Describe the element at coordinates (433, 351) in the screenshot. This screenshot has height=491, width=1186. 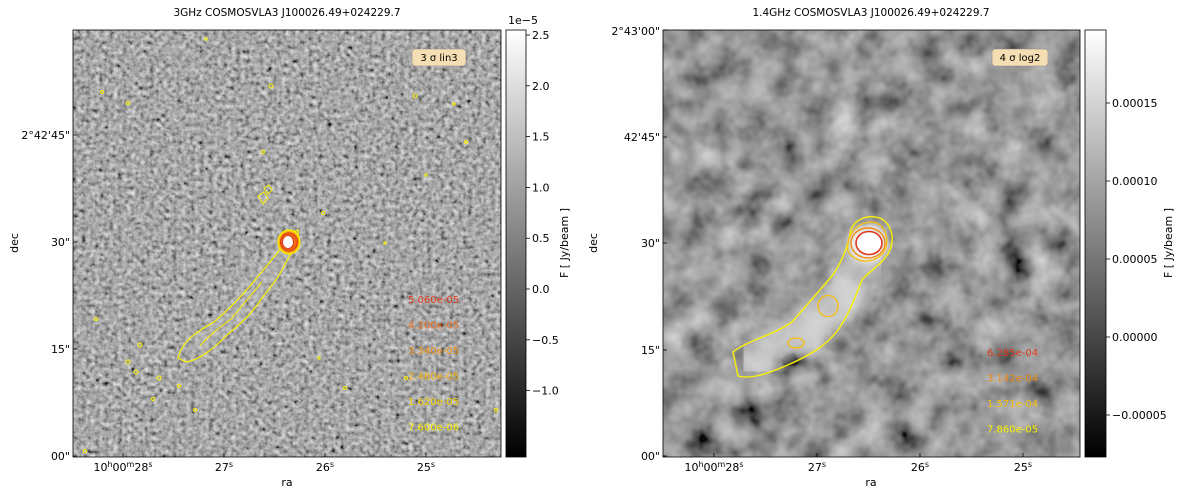
I see `left-level-label-2: 3.340e-05` at that location.